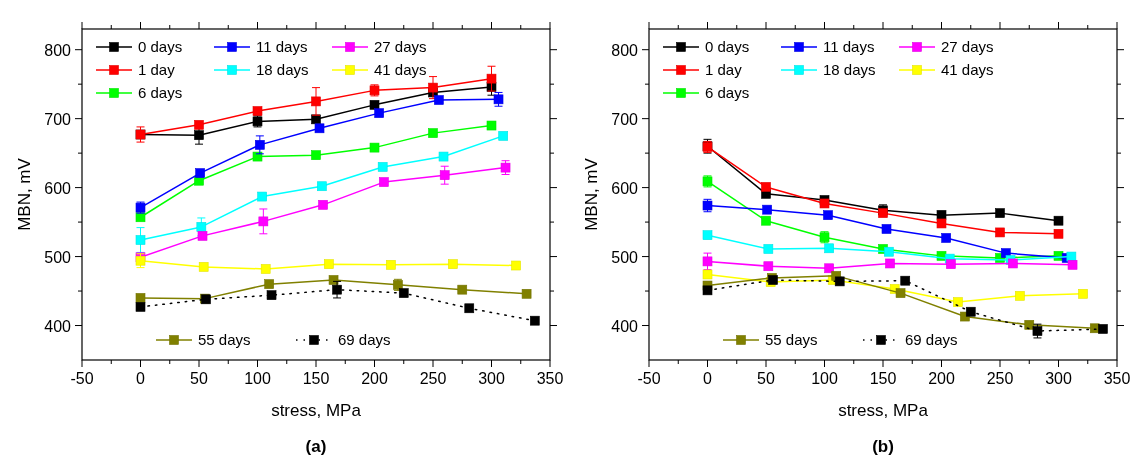 The width and height of the screenshot is (1137, 461). What do you see at coordinates (883, 446) in the screenshot?
I see `text: (b)` at bounding box center [883, 446].